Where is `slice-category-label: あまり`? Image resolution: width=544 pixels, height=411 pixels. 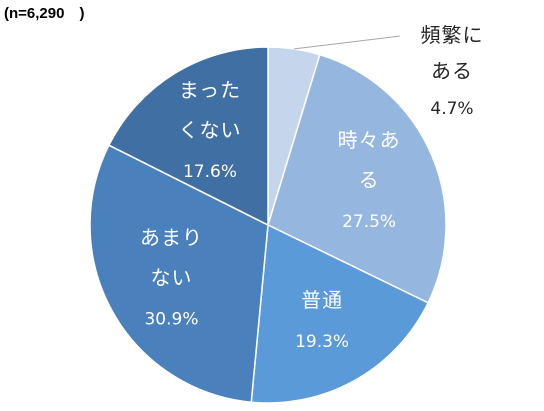 slice-category-label: あまり is located at coordinates (171, 238).